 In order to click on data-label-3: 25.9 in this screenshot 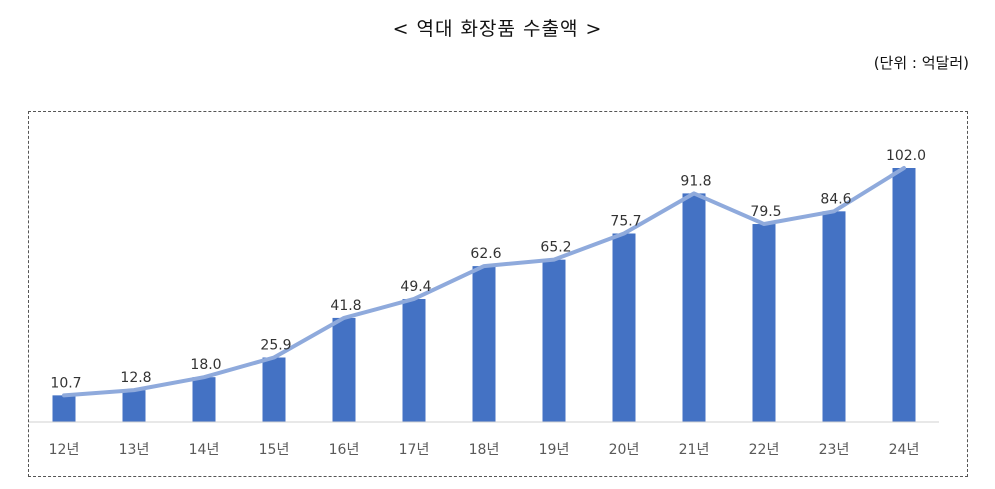, I will do `click(275, 346)`.